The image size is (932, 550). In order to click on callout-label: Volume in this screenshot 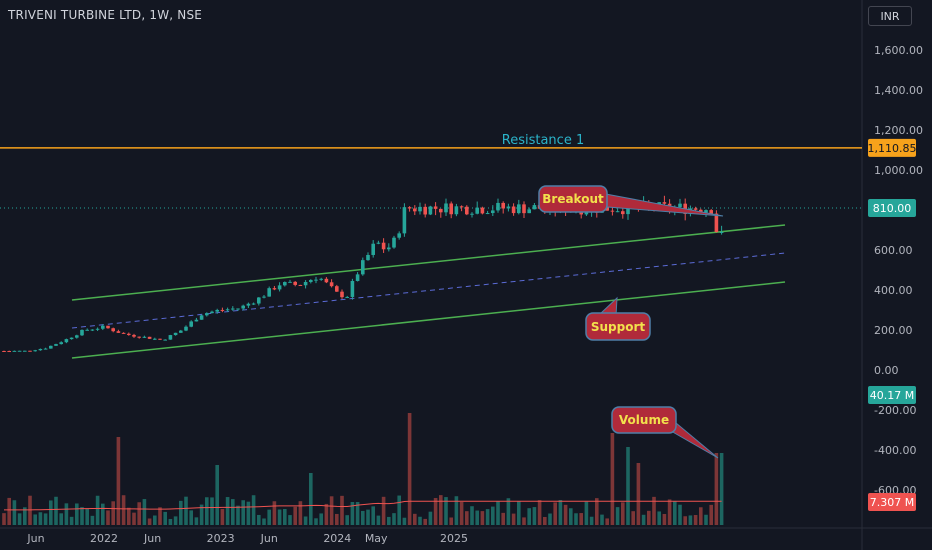, I will do `click(644, 420)`.